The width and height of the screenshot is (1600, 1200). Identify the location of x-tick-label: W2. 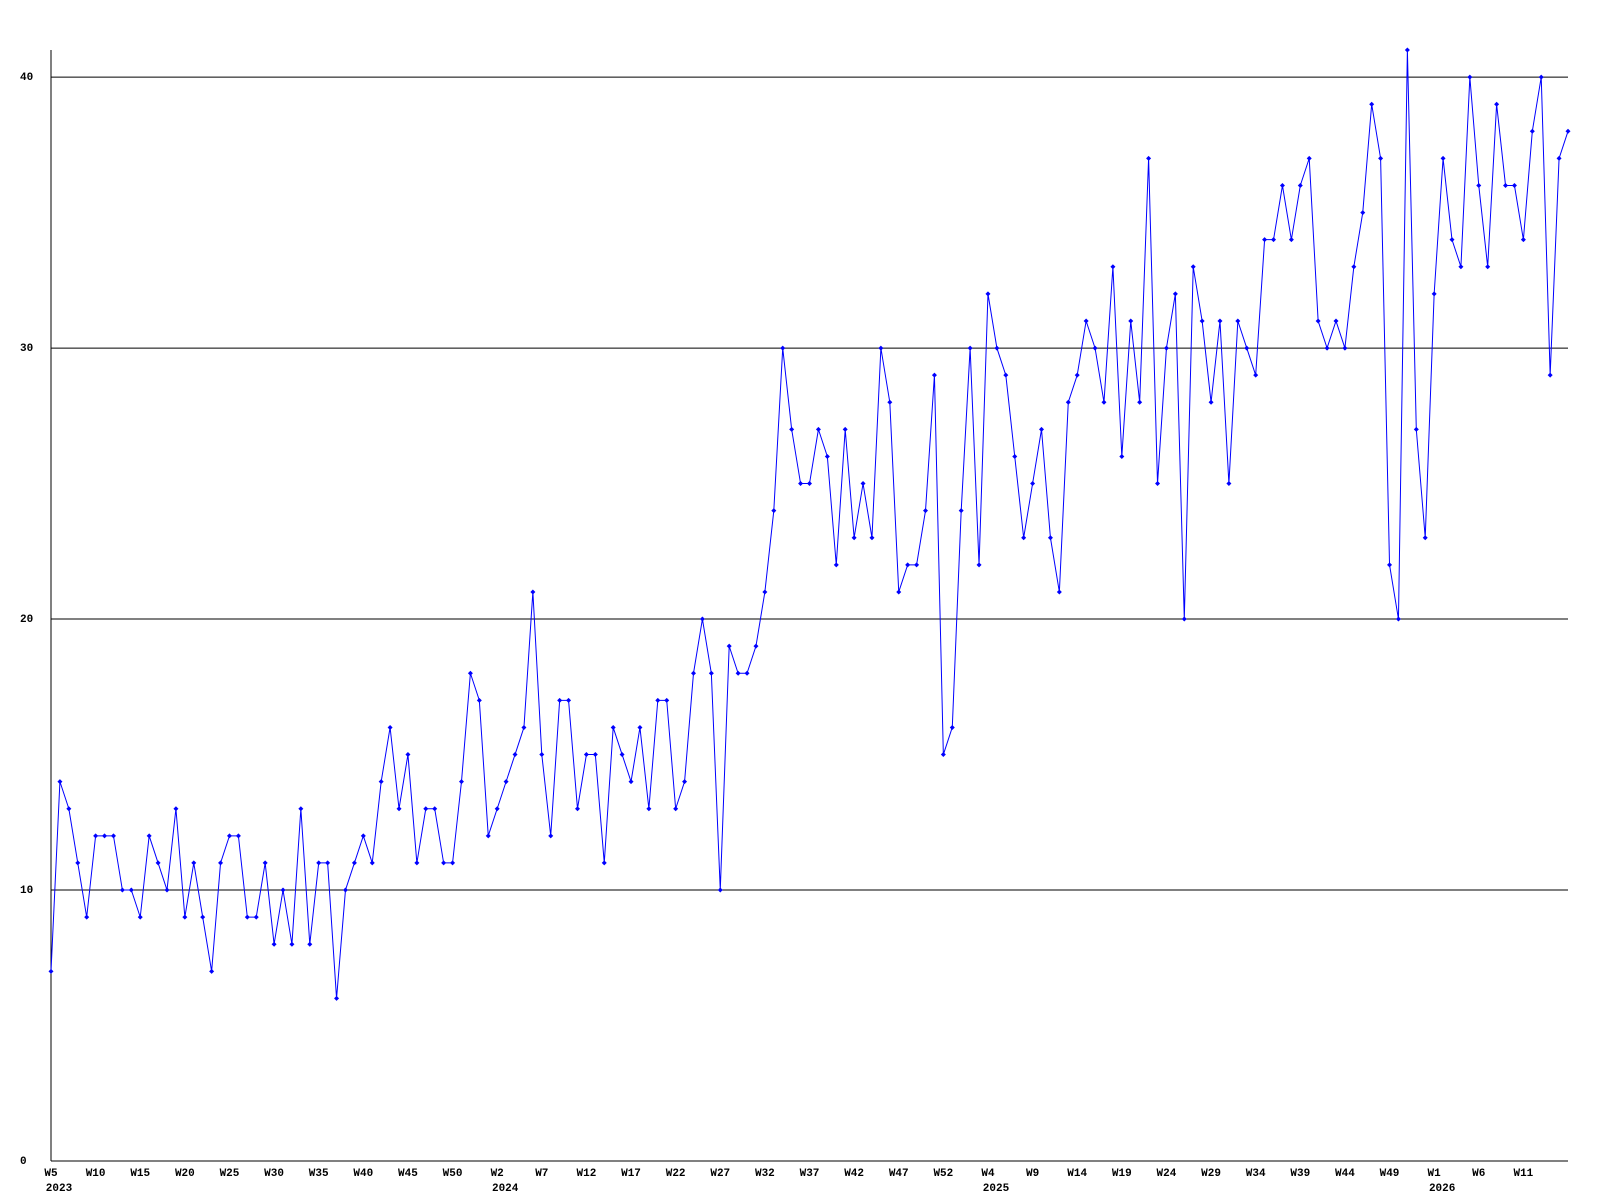
(497, 1174).